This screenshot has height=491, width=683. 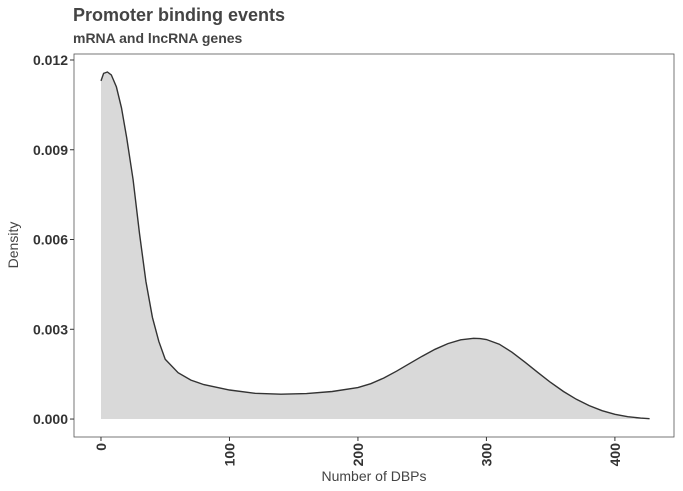 What do you see at coordinates (358, 455) in the screenshot?
I see `x-tick-label: 200` at bounding box center [358, 455].